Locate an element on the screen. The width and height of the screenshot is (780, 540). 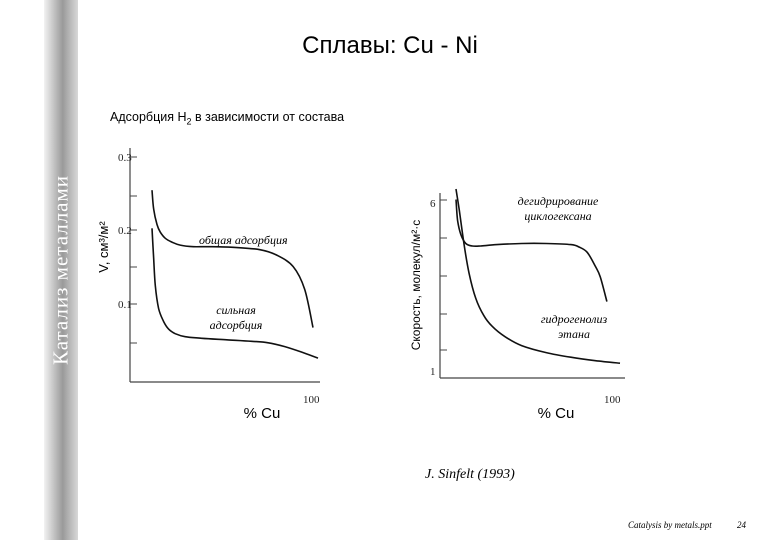
y-axis-label: V, см³/м² is located at coordinates (103, 247).